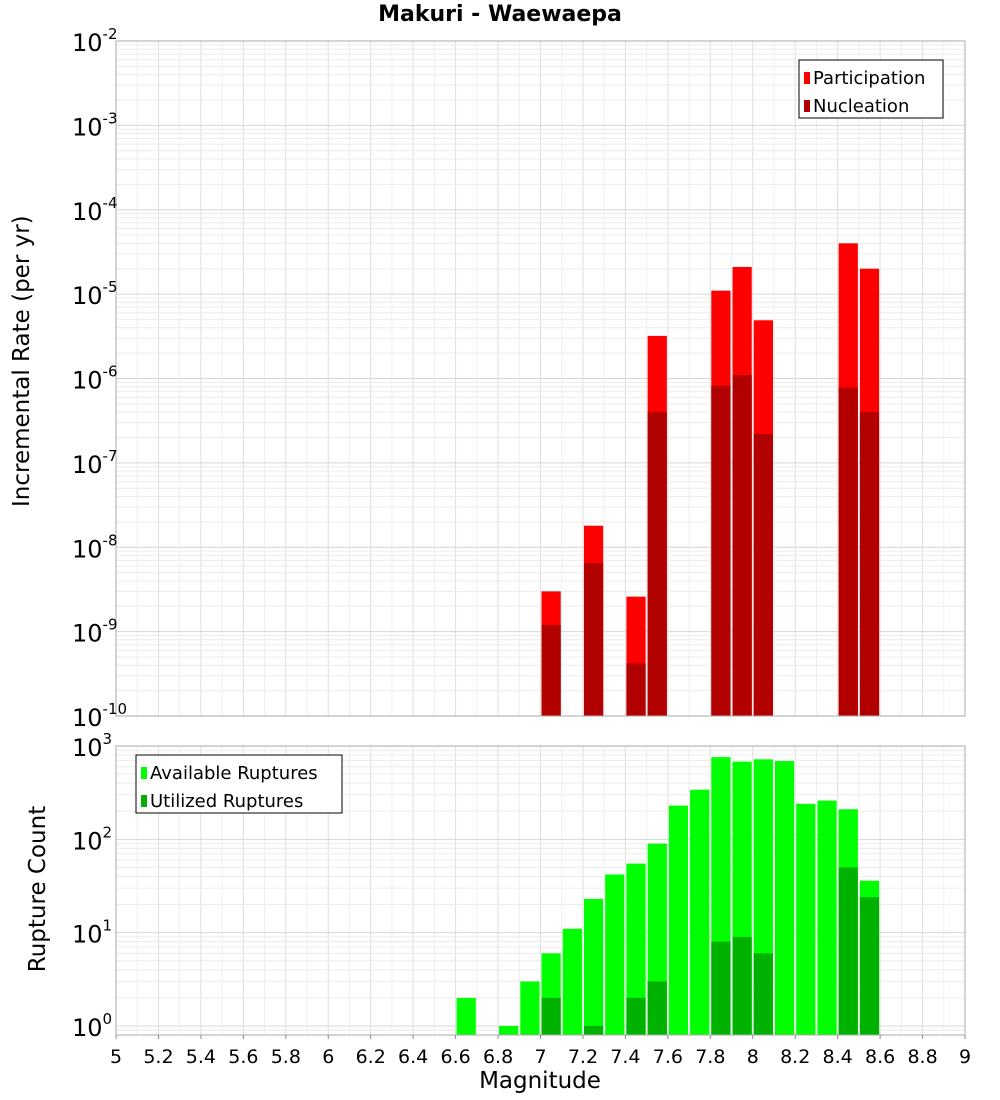  Describe the element at coordinates (710, 1057) in the screenshot. I see `x-tick-label: 7.8` at that location.